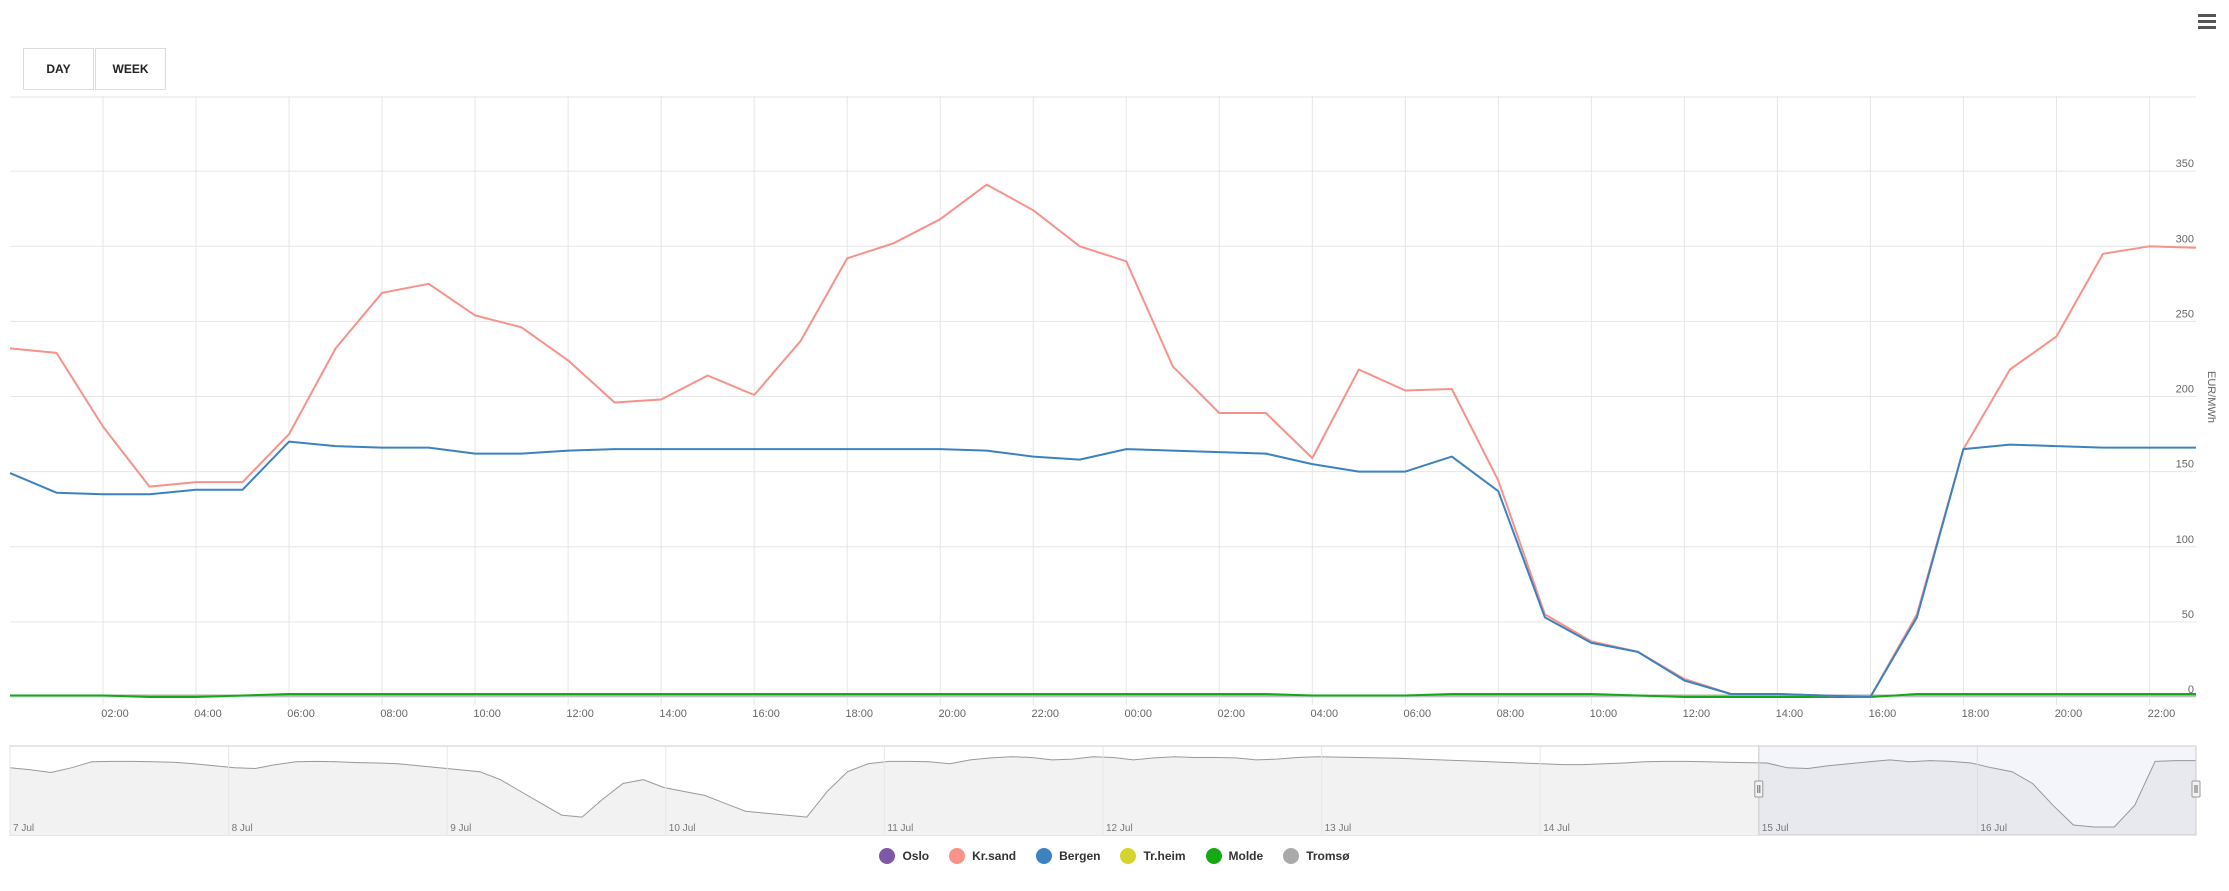 This screenshot has width=2229, height=891. Describe the element at coordinates (1103, 695) in the screenshot. I see `series-line-molde` at that location.